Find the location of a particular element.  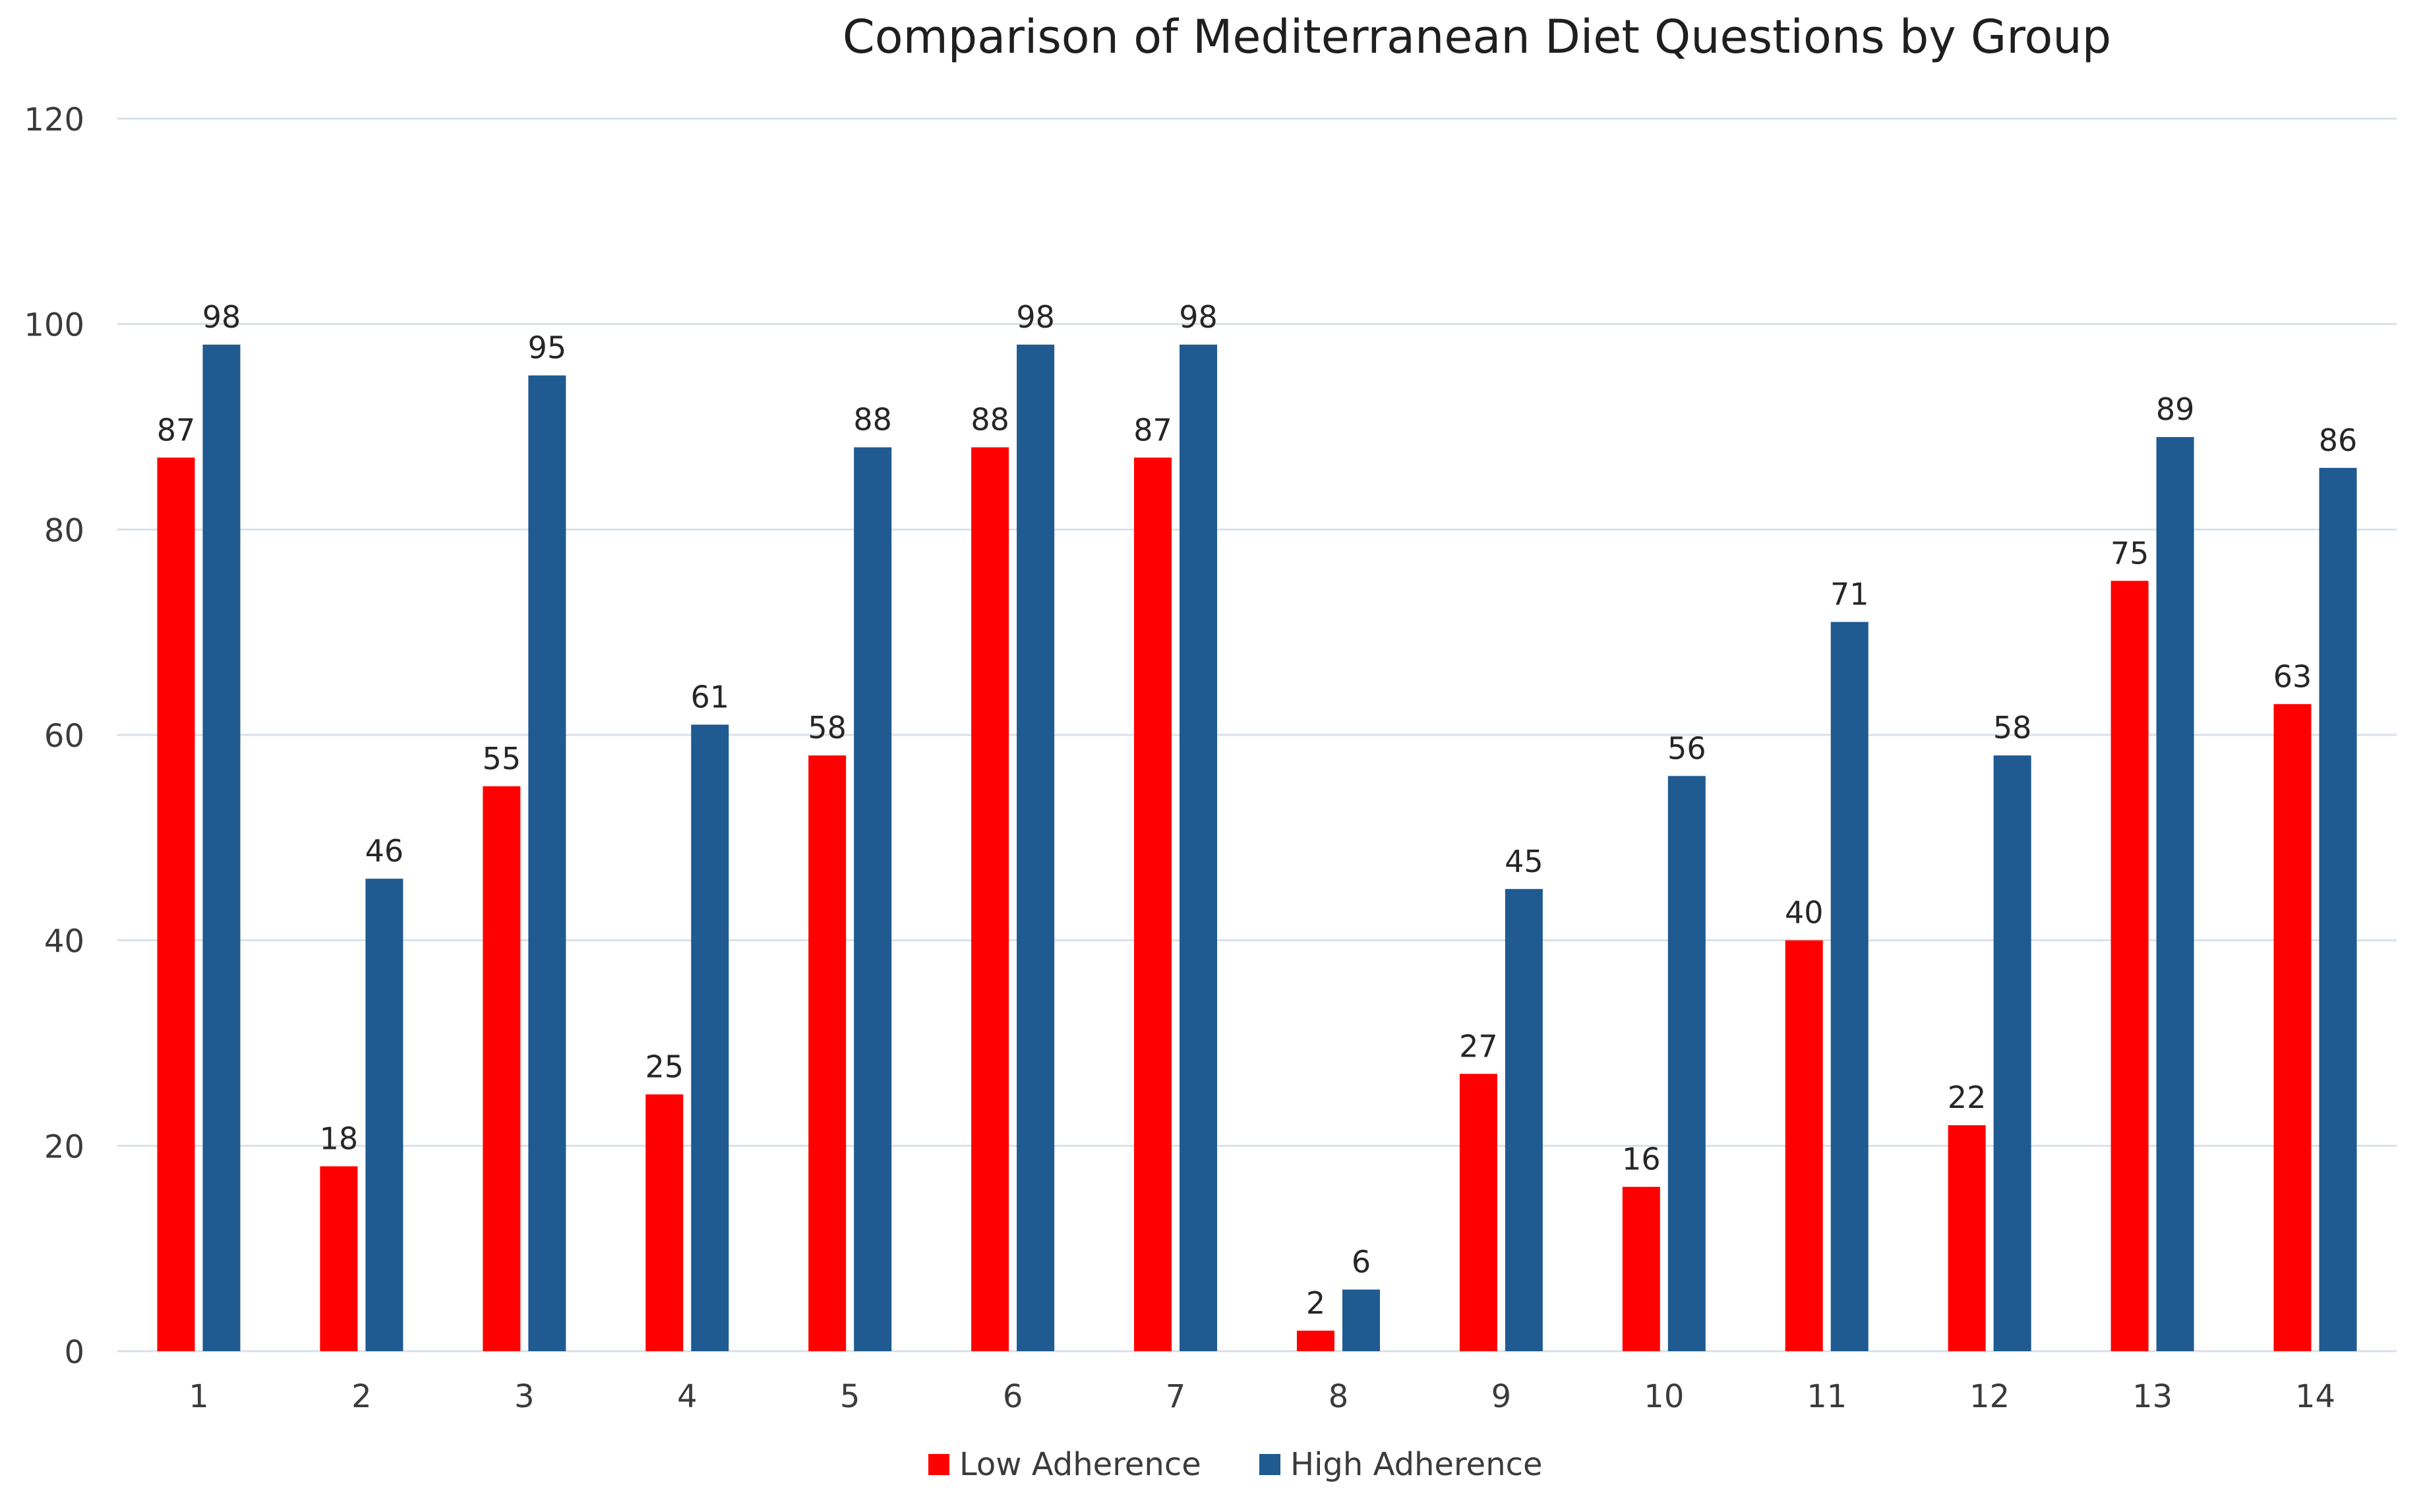

data-label: 2 is located at coordinates (1315, 1303).